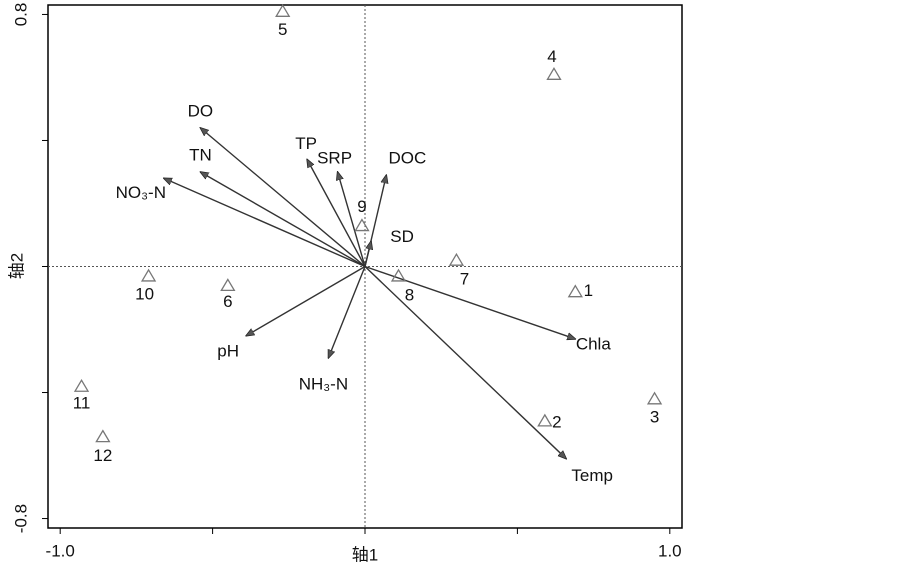 This screenshot has height=570, width=903. I want to click on arrow-label: NH₃-N, so click(323, 383).